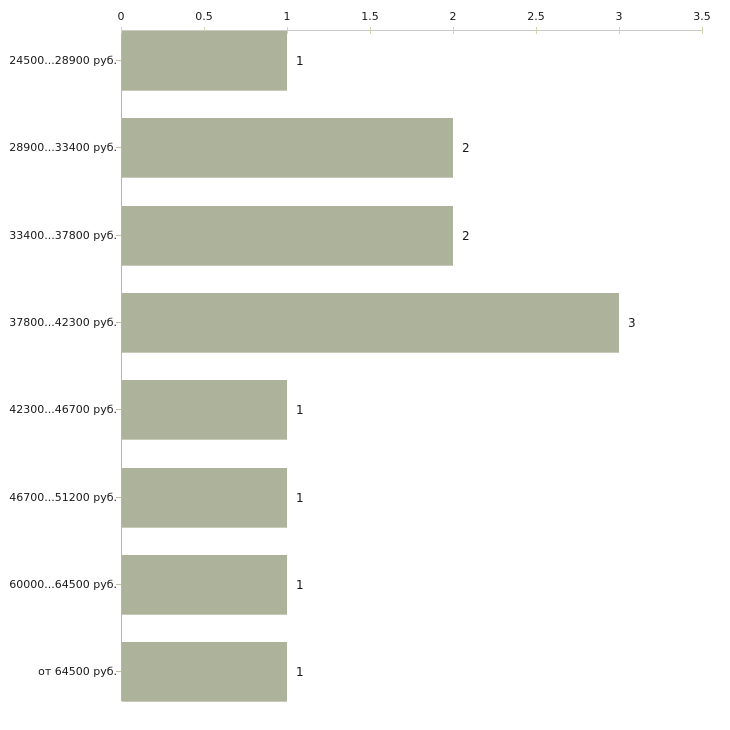  I want to click on category-label: 28900...33400 руб., so click(63, 147).